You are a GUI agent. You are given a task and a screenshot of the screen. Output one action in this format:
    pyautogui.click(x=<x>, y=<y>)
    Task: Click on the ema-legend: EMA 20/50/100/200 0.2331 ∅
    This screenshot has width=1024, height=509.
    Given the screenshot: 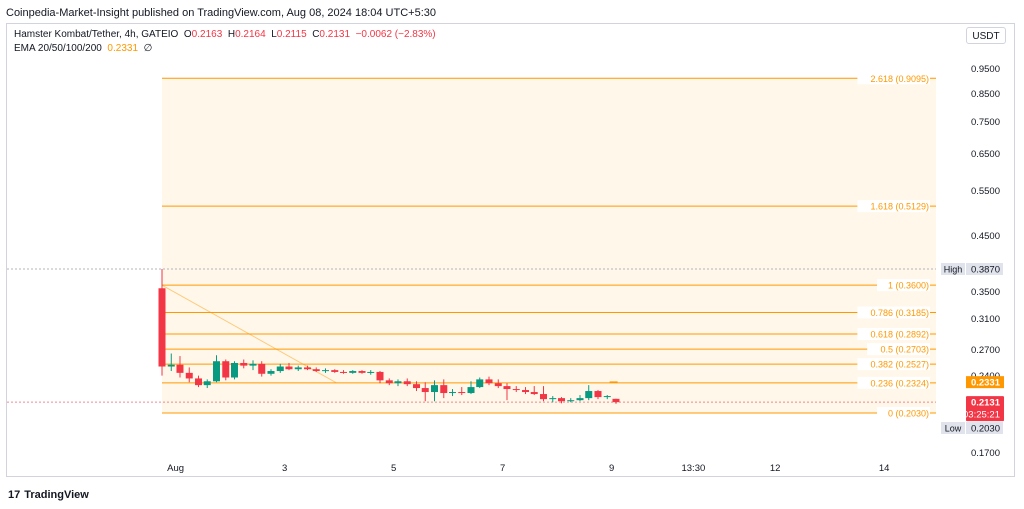 What is the action you would take?
    pyautogui.click(x=83, y=48)
    